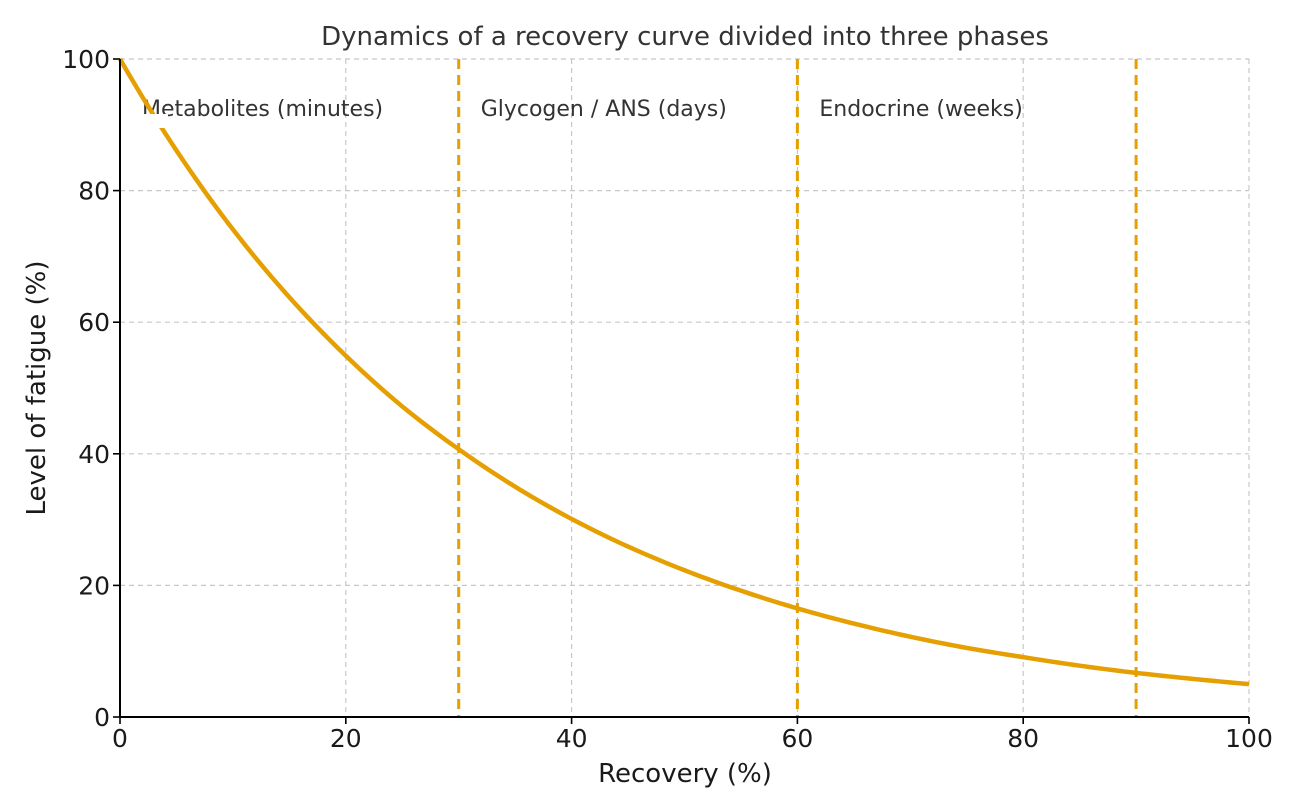 This screenshot has height=812, width=1300. Describe the element at coordinates (94, 322) in the screenshot. I see `y-tick-label-60: 60` at that location.